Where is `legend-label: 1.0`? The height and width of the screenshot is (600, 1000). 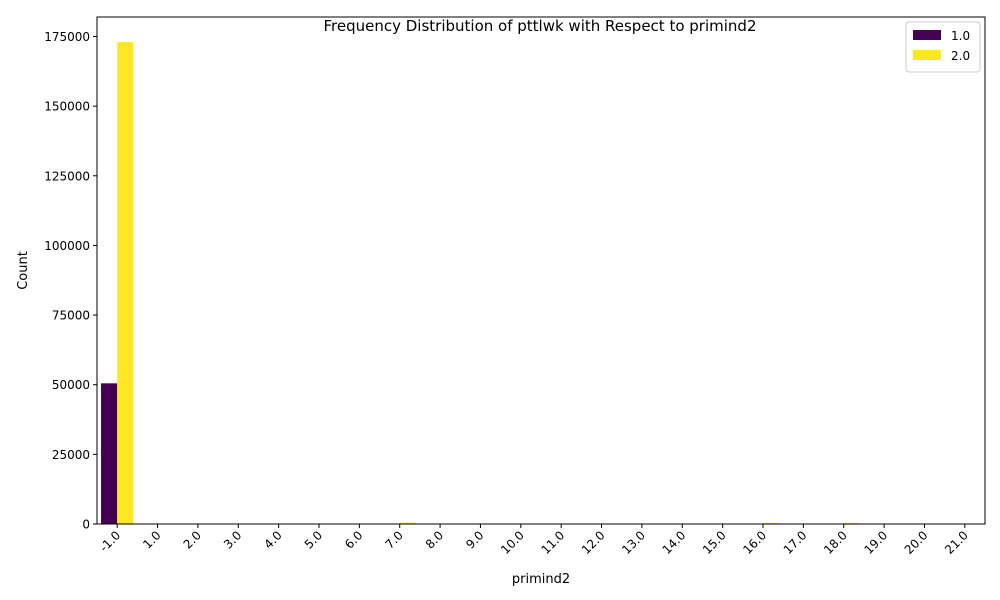
legend-label: 1.0 is located at coordinates (960, 36).